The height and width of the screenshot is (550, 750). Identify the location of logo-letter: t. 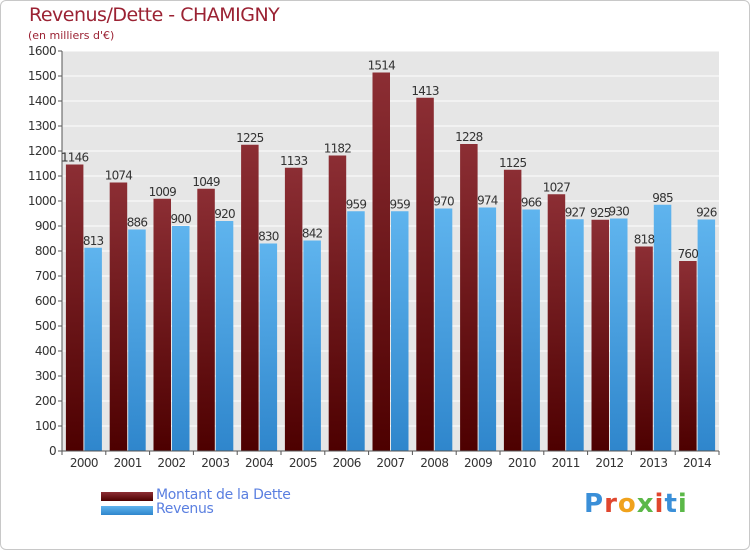
(671, 504).